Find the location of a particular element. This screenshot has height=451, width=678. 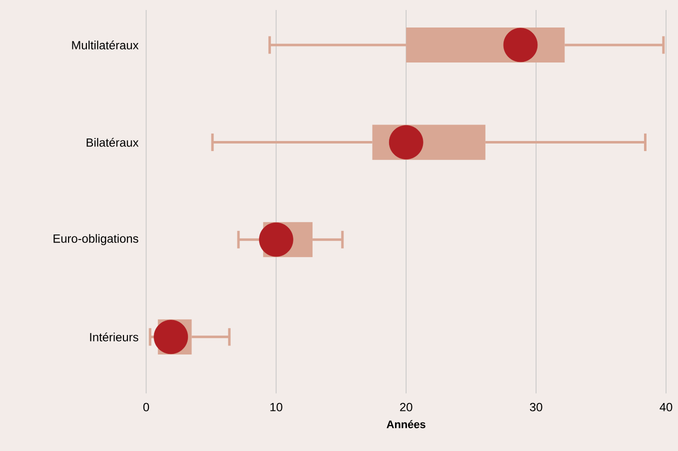

x-tick-label: 30 is located at coordinates (536, 407).